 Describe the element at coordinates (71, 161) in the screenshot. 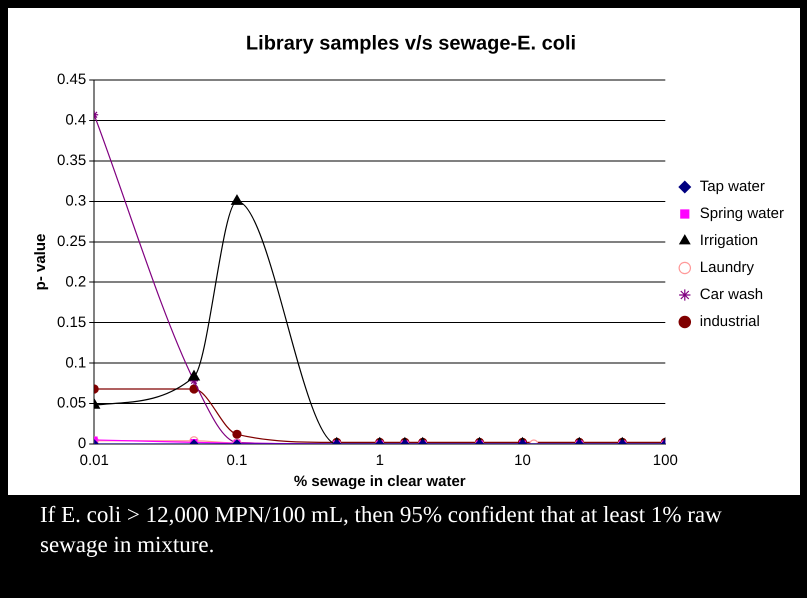

I see `y-tick-label: 0.35` at that location.